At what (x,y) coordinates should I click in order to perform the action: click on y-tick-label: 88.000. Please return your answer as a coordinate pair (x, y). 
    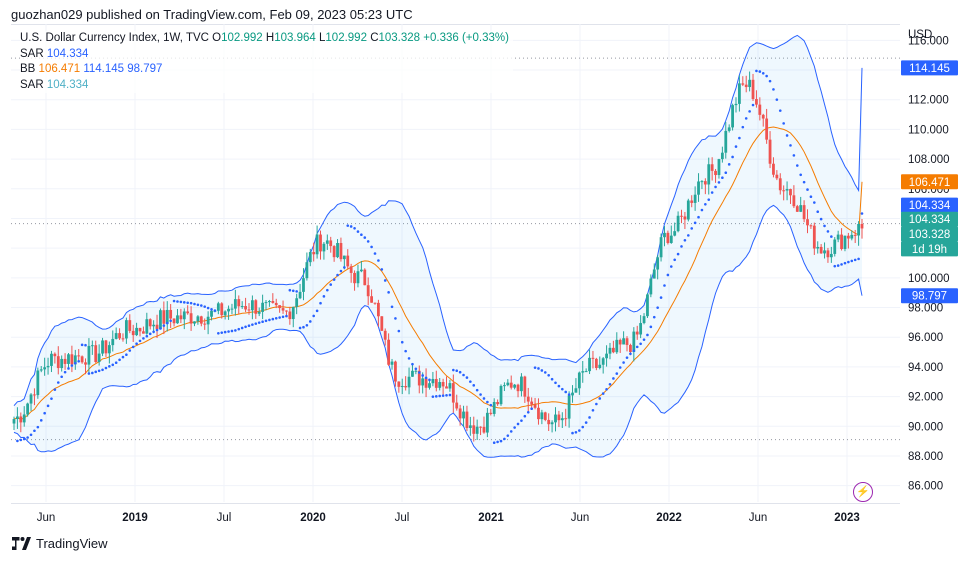
    Looking at the image, I should click on (925, 457).